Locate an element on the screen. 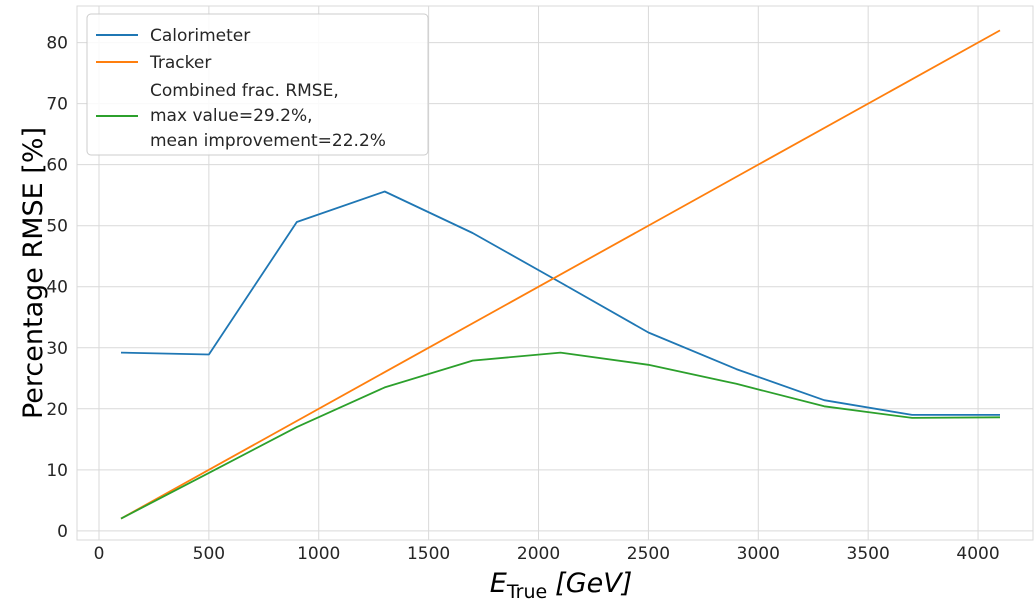 The width and height of the screenshot is (1035, 599). y-tick-label: 40 is located at coordinates (57, 288).